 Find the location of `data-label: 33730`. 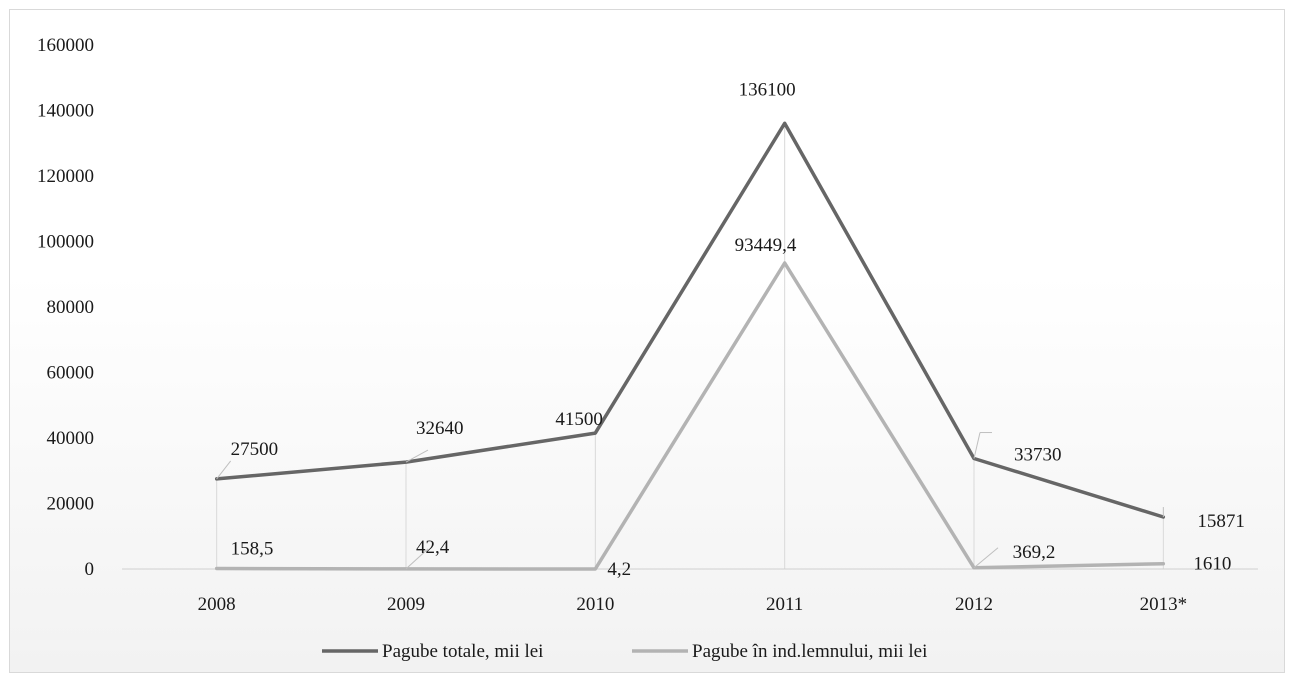

data-label: 33730 is located at coordinates (1038, 455).